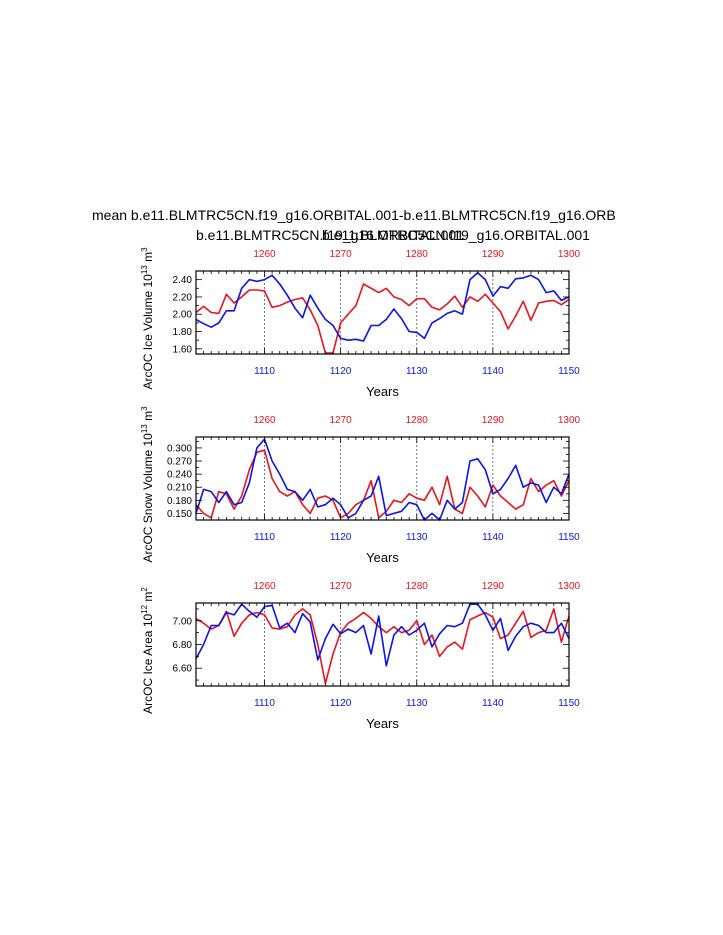  What do you see at coordinates (456, 235) in the screenshot?
I see `legend-blue-label: b.e11.BLMTRC5CN.f19_g16.ORBITAL.001` at bounding box center [456, 235].